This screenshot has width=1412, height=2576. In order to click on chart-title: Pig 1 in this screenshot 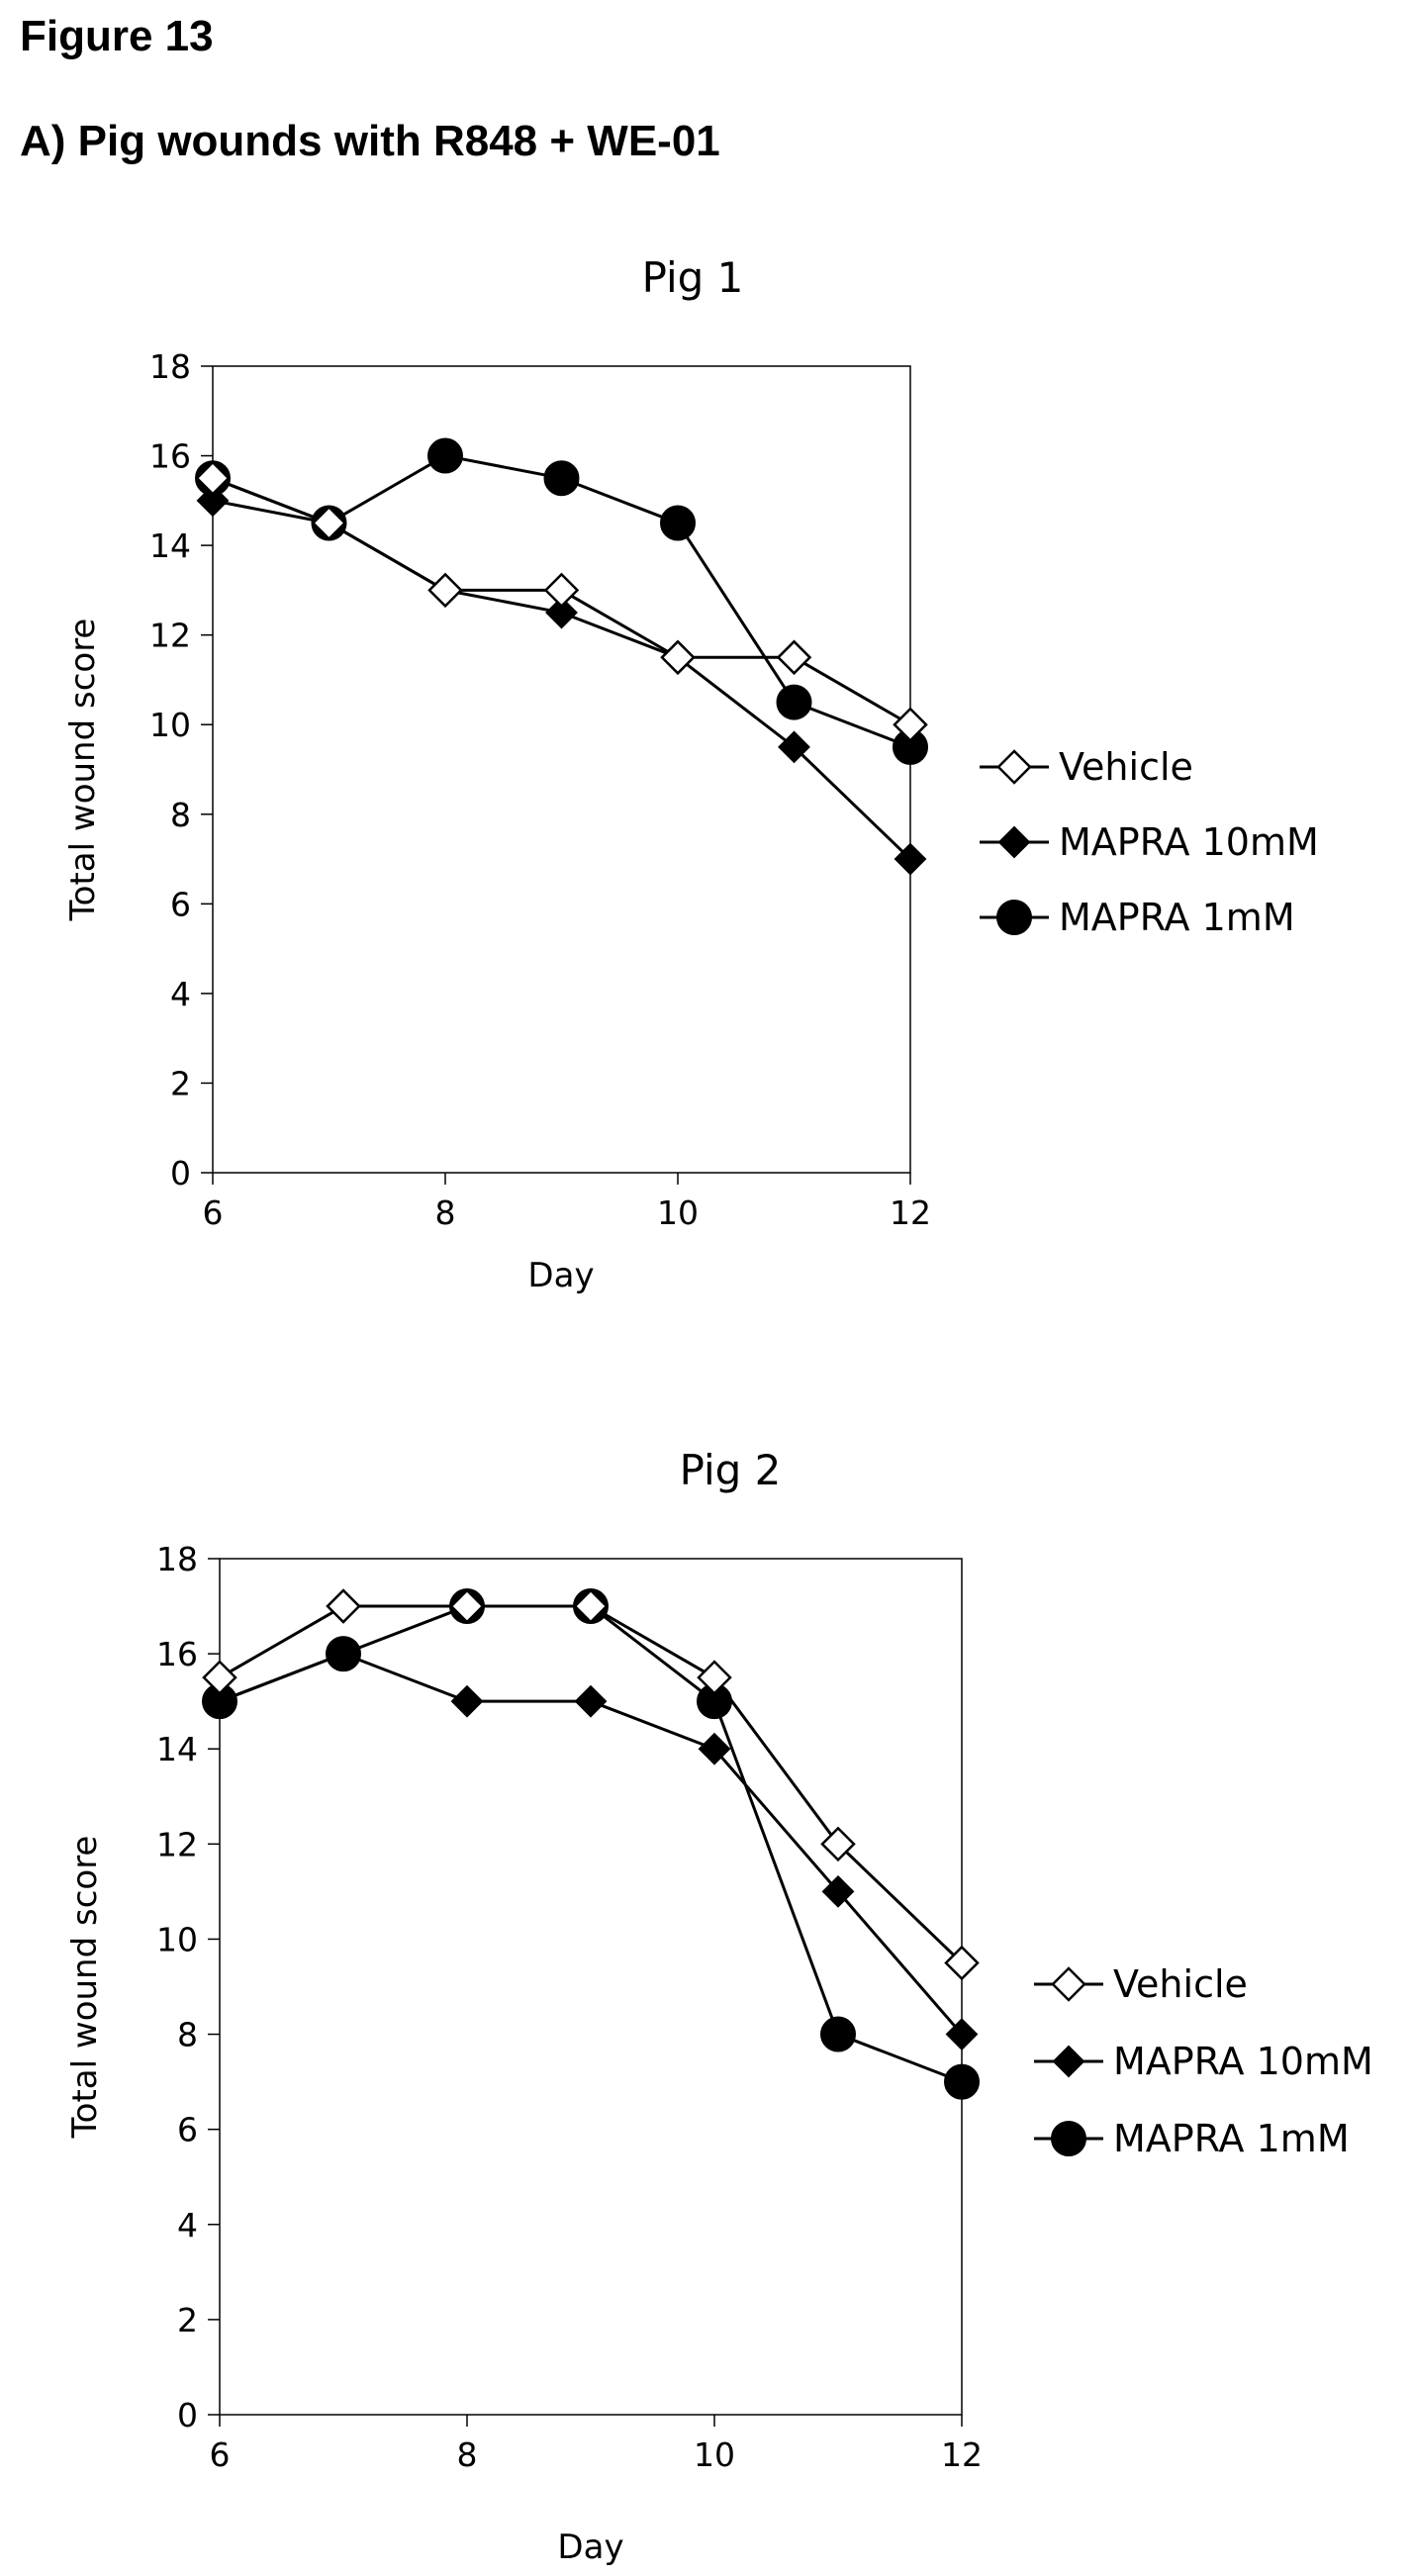, I will do `click(693, 277)`.